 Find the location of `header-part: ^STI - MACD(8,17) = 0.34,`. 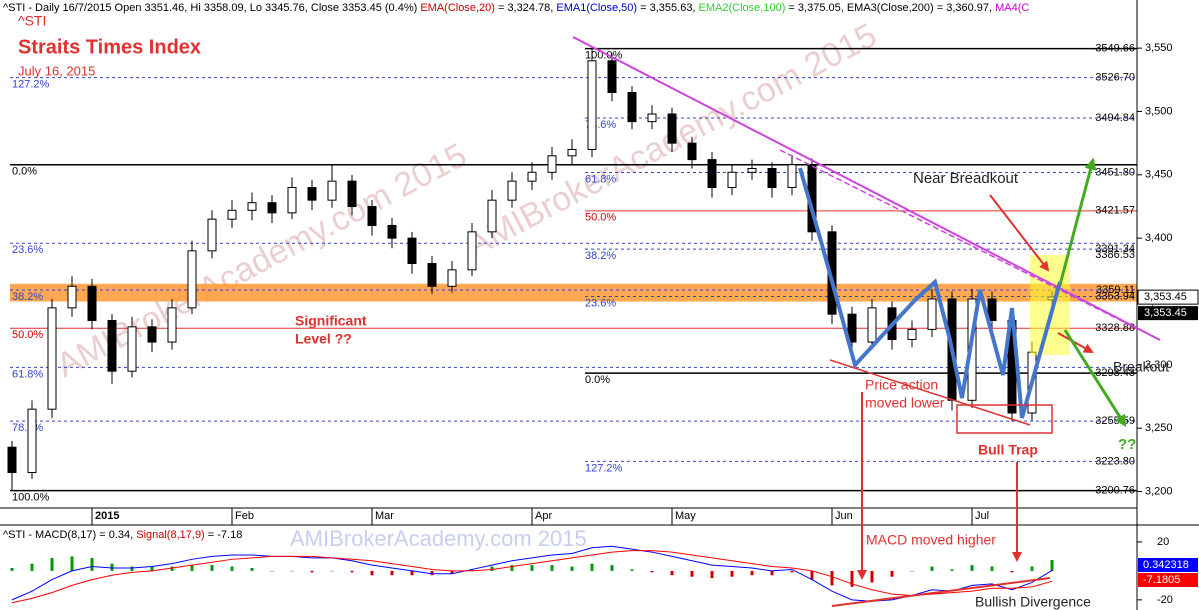

header-part: ^STI - MACD(8,17) = 0.34, is located at coordinates (69, 535).